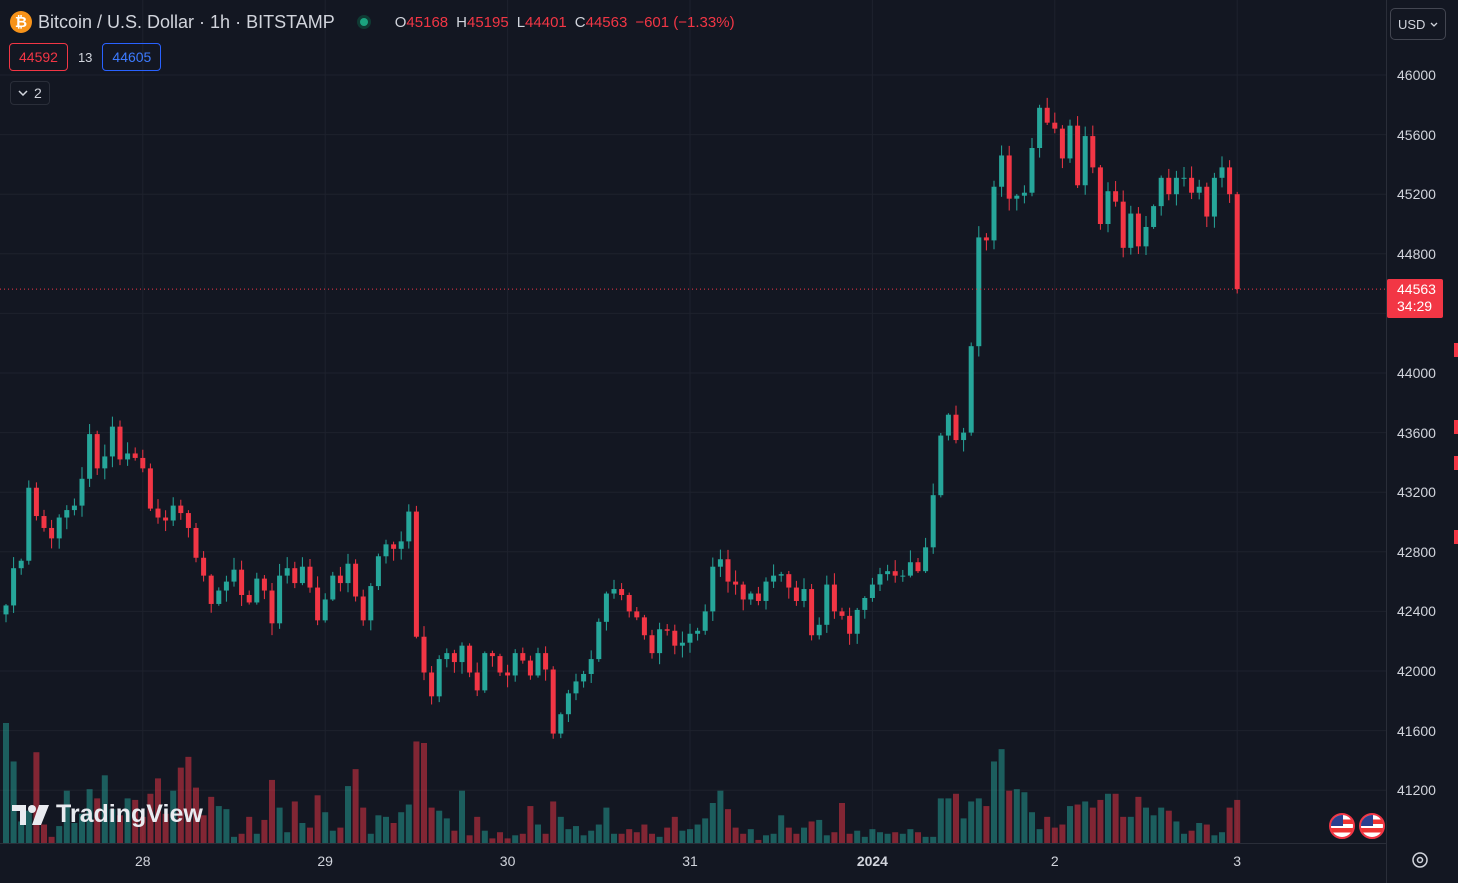 The width and height of the screenshot is (1458, 883). What do you see at coordinates (107, 814) in the screenshot?
I see `tradingview-logo: TradingView` at bounding box center [107, 814].